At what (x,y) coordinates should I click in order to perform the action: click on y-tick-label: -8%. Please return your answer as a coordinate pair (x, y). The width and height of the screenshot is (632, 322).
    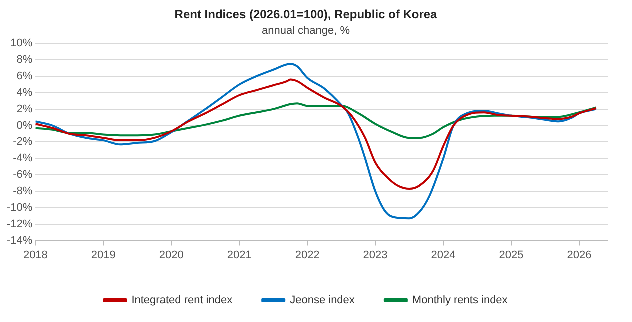
    Looking at the image, I should click on (23, 192).